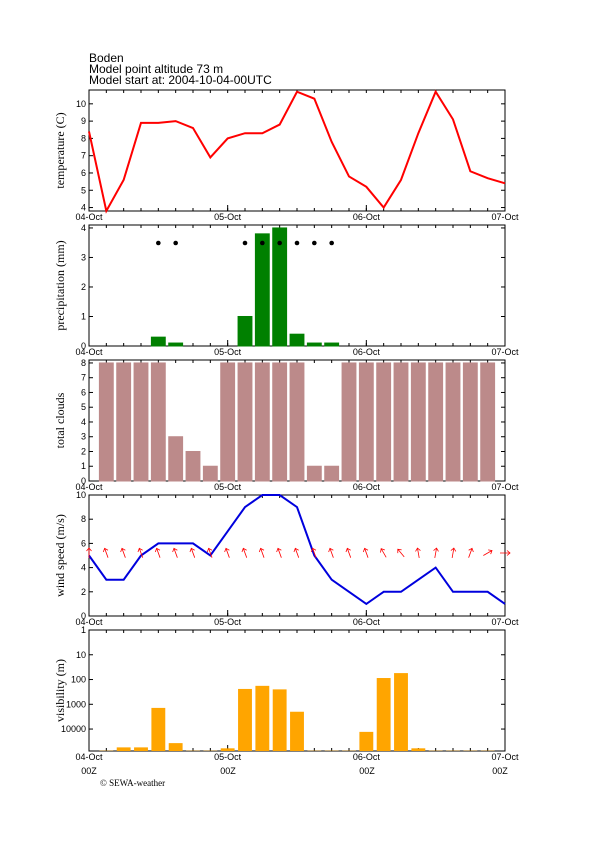 The width and height of the screenshot is (594, 841). I want to click on y-axis-label: total clouds, so click(60, 420).